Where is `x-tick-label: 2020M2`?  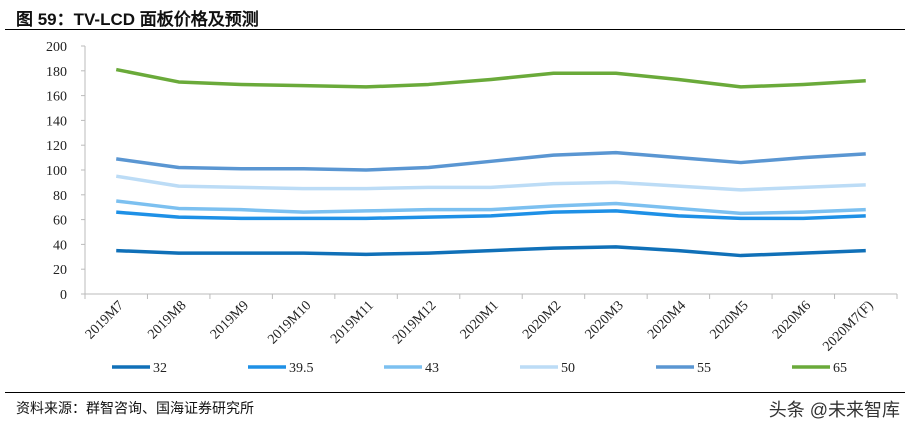
x-tick-label: 2020M2 is located at coordinates (542, 320).